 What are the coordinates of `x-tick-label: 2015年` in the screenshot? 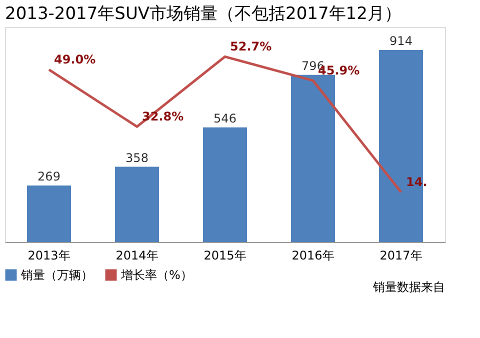 It's located at (225, 255).